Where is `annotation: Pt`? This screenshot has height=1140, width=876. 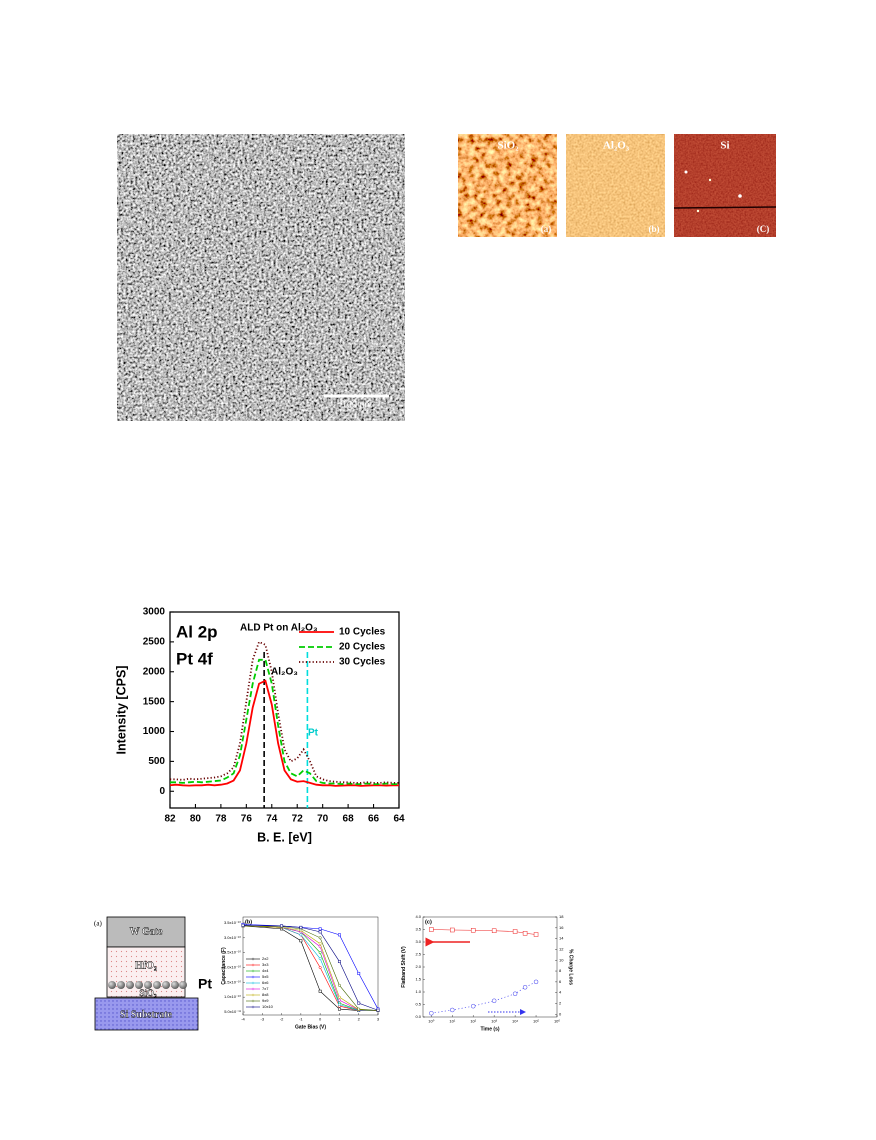
annotation: Pt is located at coordinates (313, 733).